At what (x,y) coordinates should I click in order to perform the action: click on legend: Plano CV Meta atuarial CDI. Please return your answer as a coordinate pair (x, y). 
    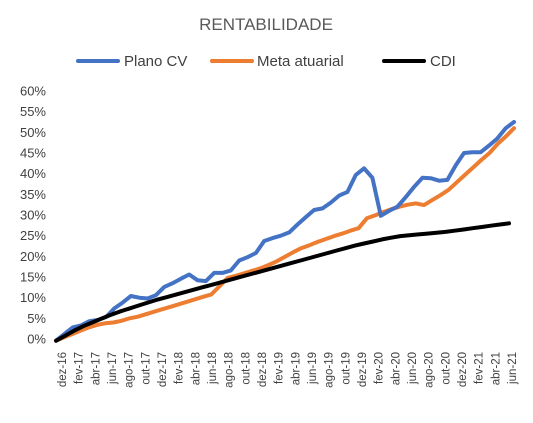
    Looking at the image, I should click on (266, 61).